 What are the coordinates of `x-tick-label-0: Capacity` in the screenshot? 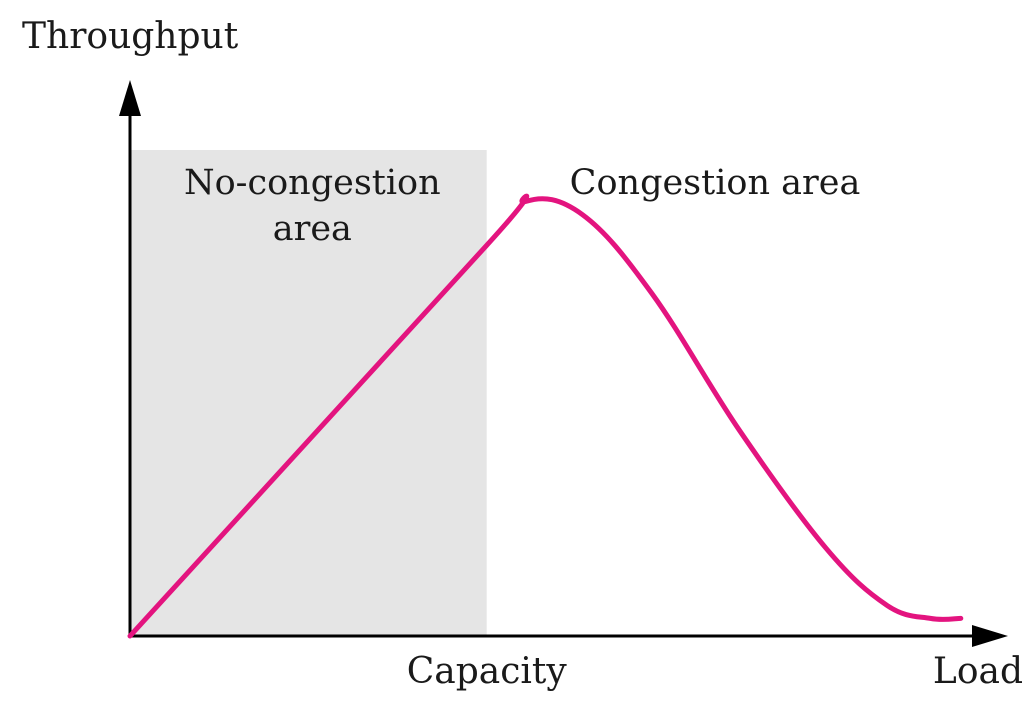 It's located at (487, 671).